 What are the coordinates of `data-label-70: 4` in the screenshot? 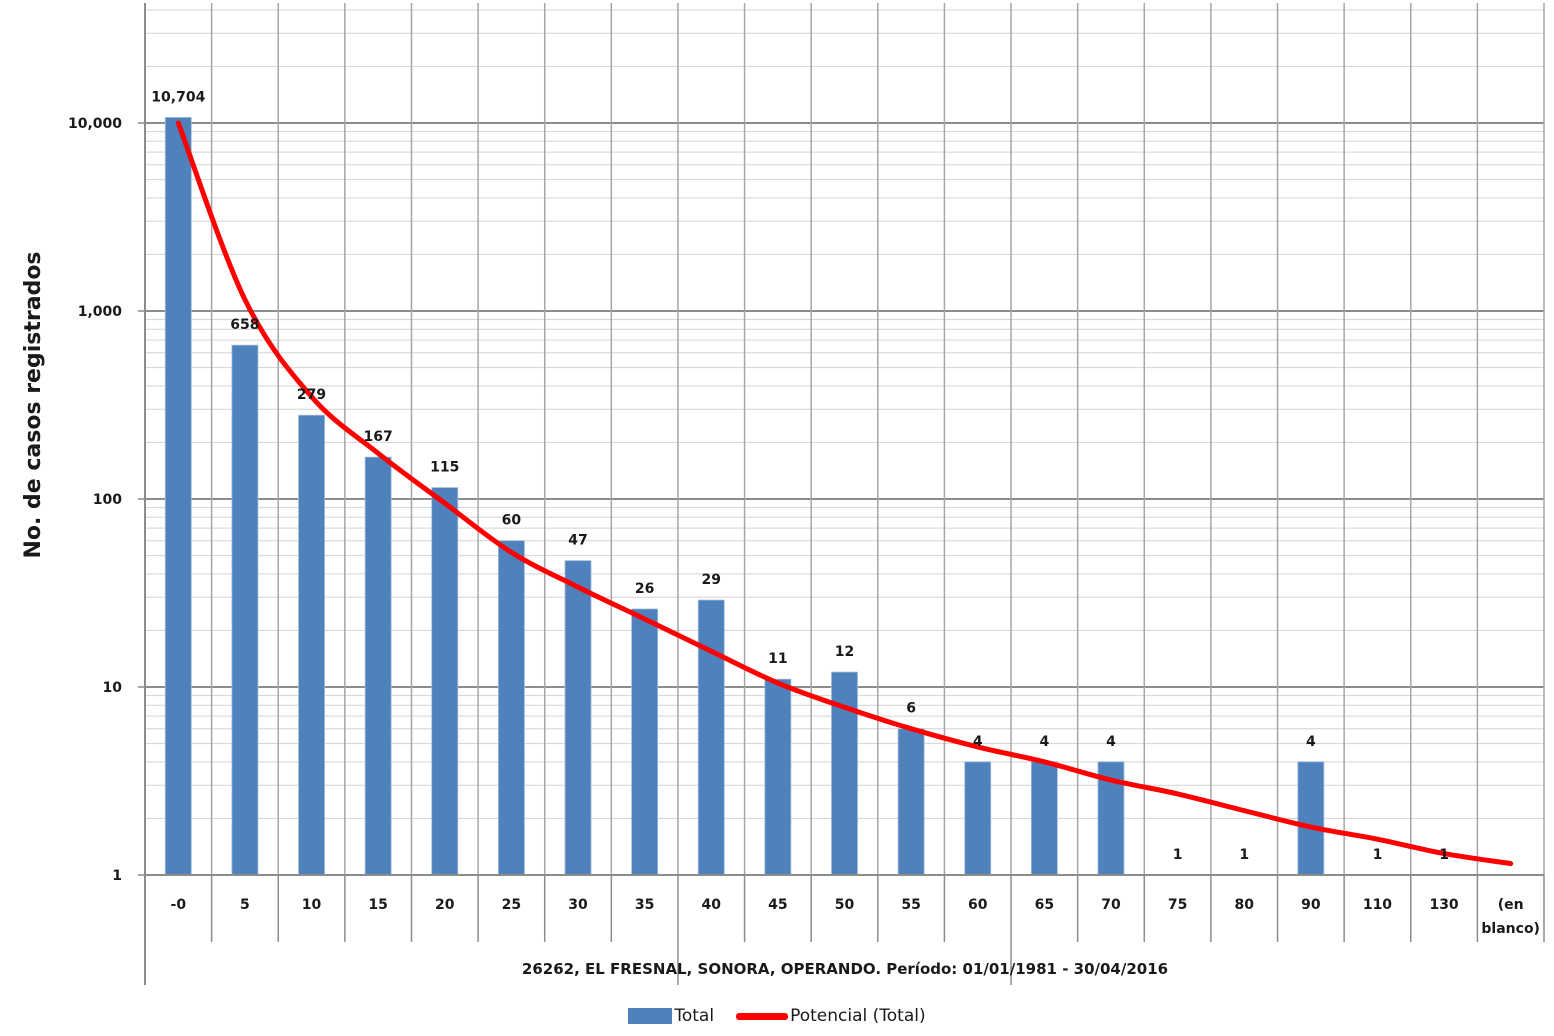 It's located at (1111, 742).